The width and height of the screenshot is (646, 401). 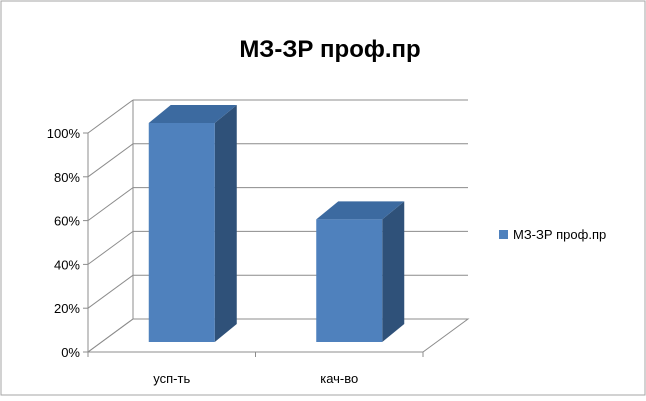 I want to click on y-tick-label: 0%, so click(x=70, y=352).